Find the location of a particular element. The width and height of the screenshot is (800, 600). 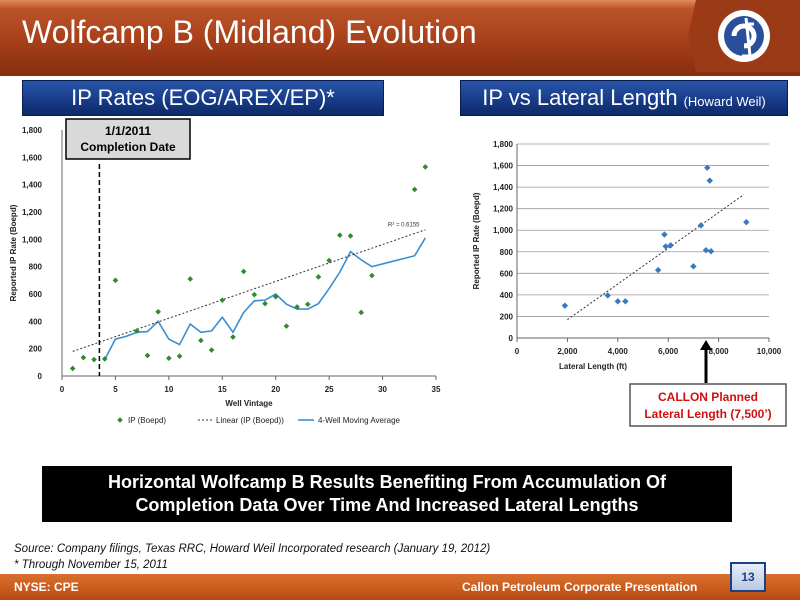

title-bar-highlight is located at coordinates (400, 4).